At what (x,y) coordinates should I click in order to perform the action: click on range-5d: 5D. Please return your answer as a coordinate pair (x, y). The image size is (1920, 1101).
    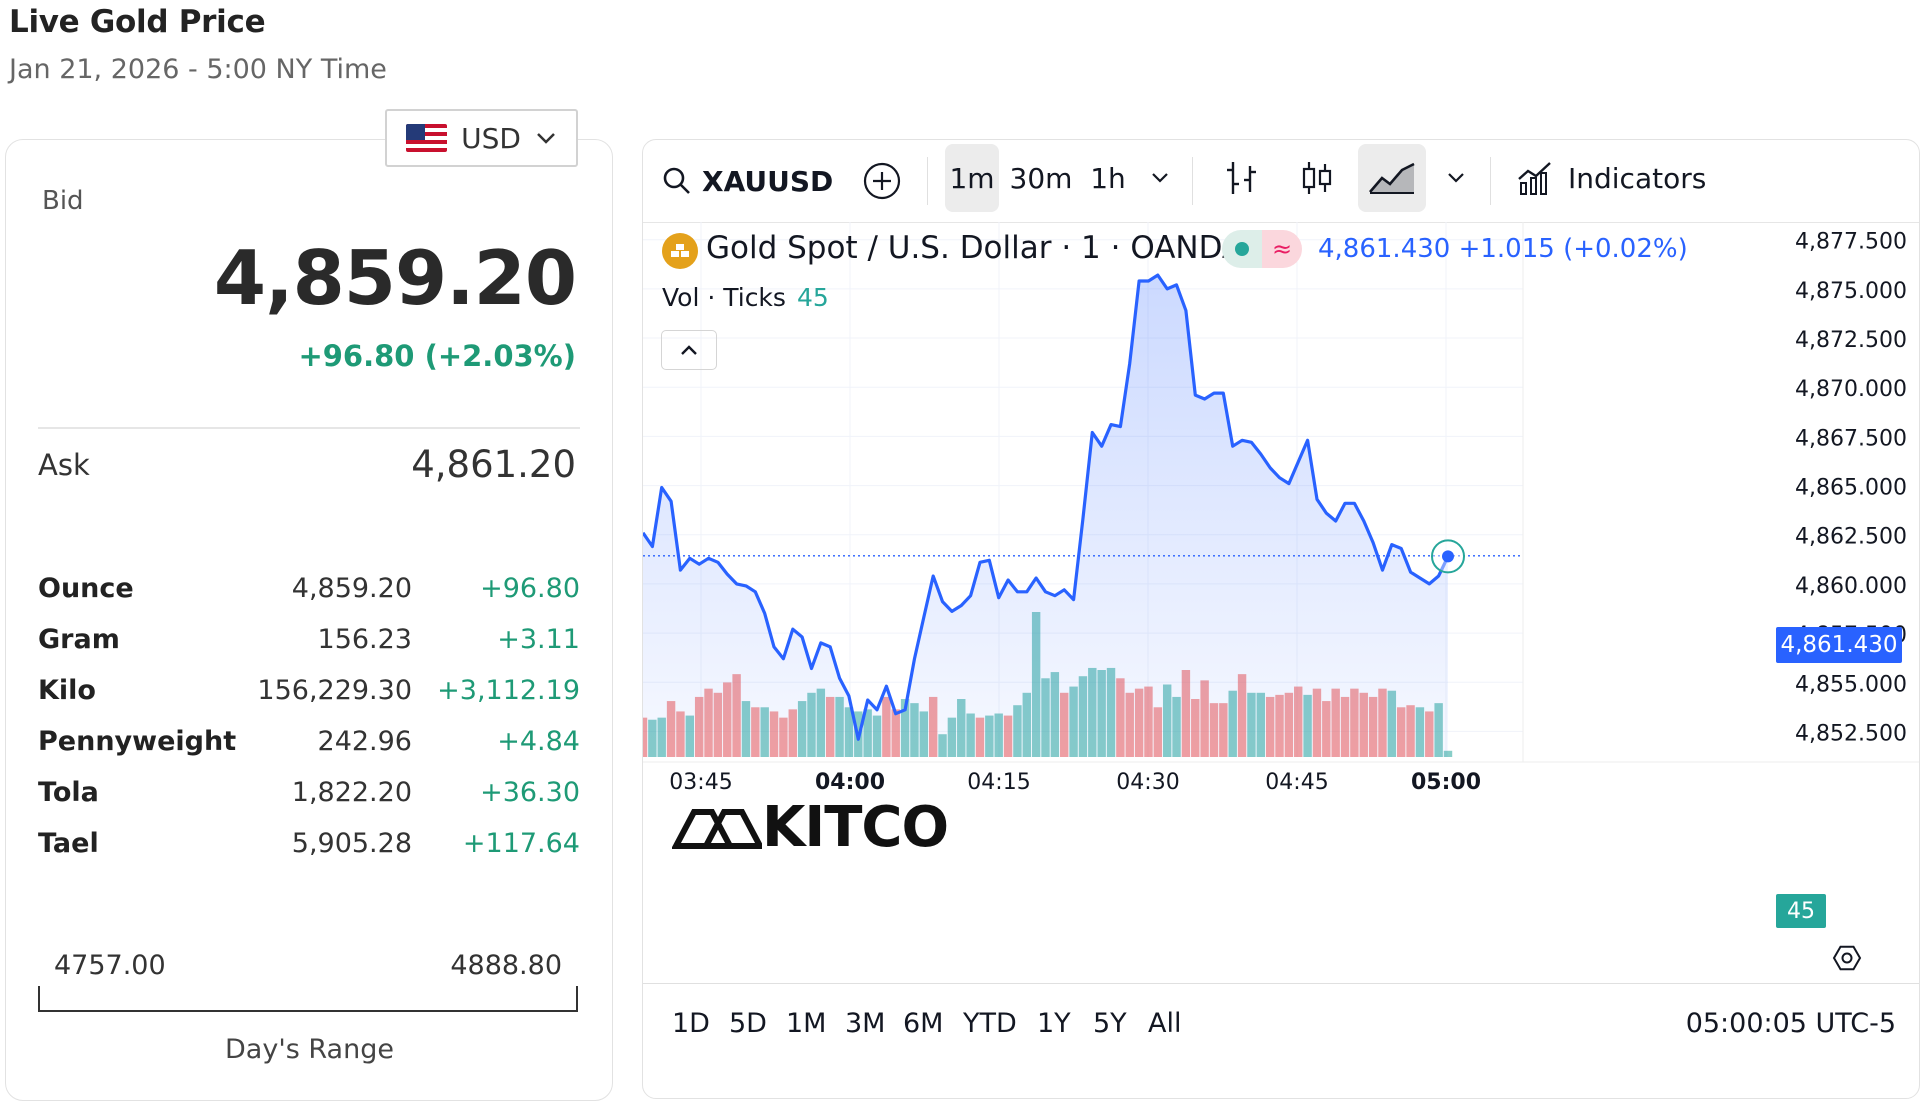
    Looking at the image, I should click on (748, 1023).